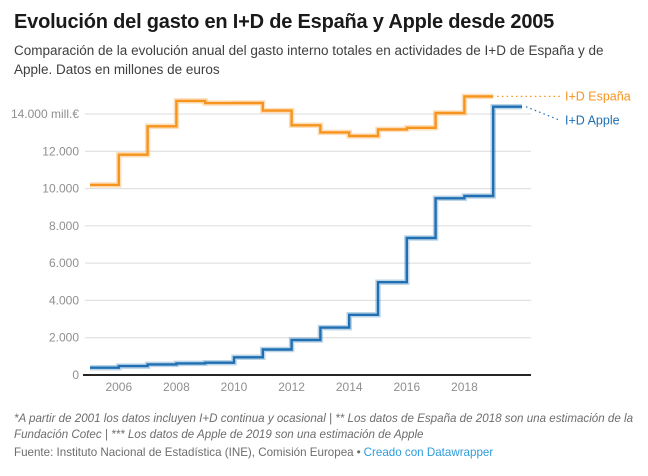 The image size is (648, 476). I want to click on y-tick-label: 14.000 mill.€, so click(45, 114).